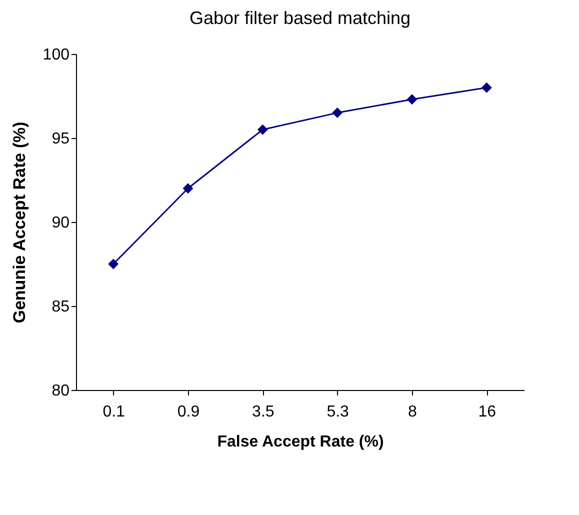 Image resolution: width=579 pixels, height=515 pixels. What do you see at coordinates (61, 307) in the screenshot?
I see `y-tick-label: 85` at bounding box center [61, 307].